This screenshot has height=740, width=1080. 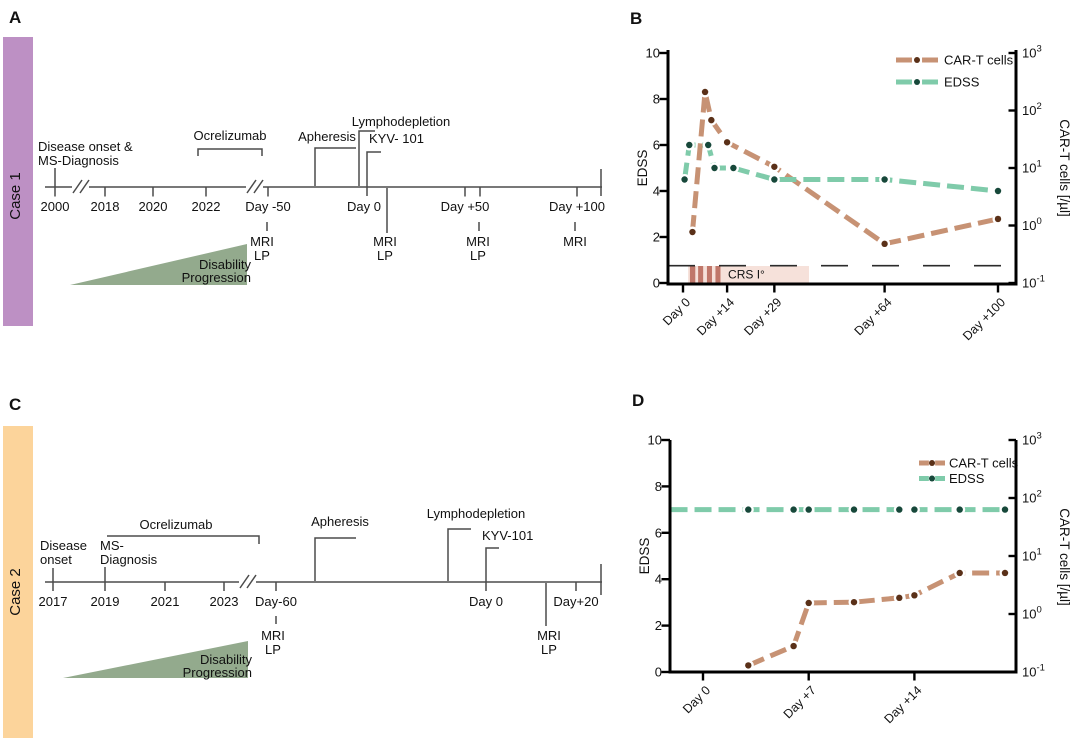 What do you see at coordinates (276, 601) in the screenshot?
I see `svg-text: Day-60` at bounding box center [276, 601].